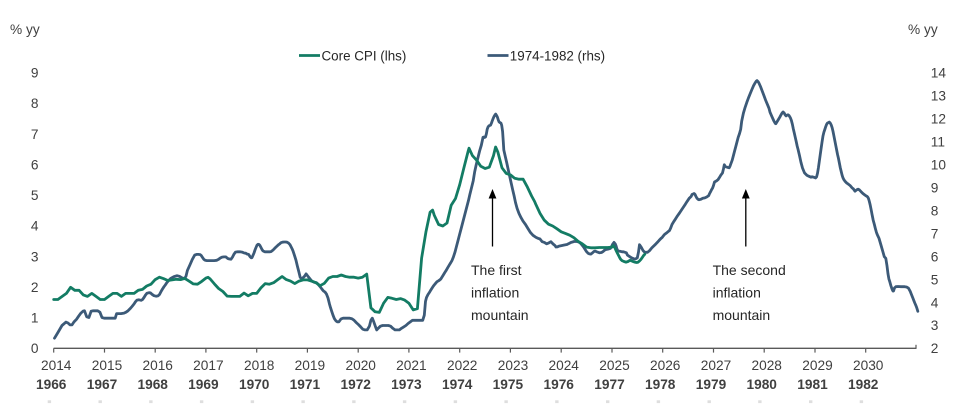 The image size is (960, 416). I want to click on svg-text: 2022, so click(462, 365).